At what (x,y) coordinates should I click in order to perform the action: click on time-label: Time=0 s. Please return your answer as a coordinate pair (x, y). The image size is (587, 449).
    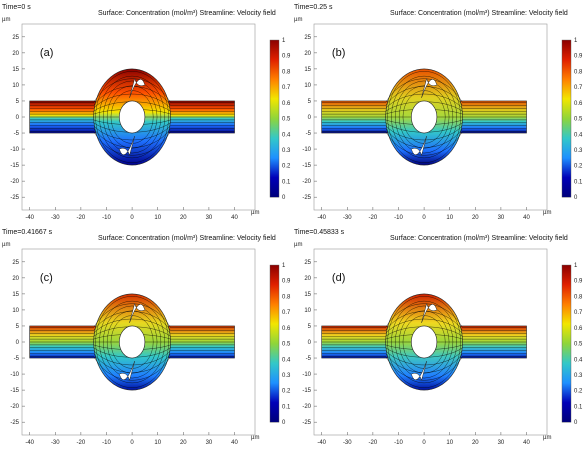
    Looking at the image, I should click on (16, 7).